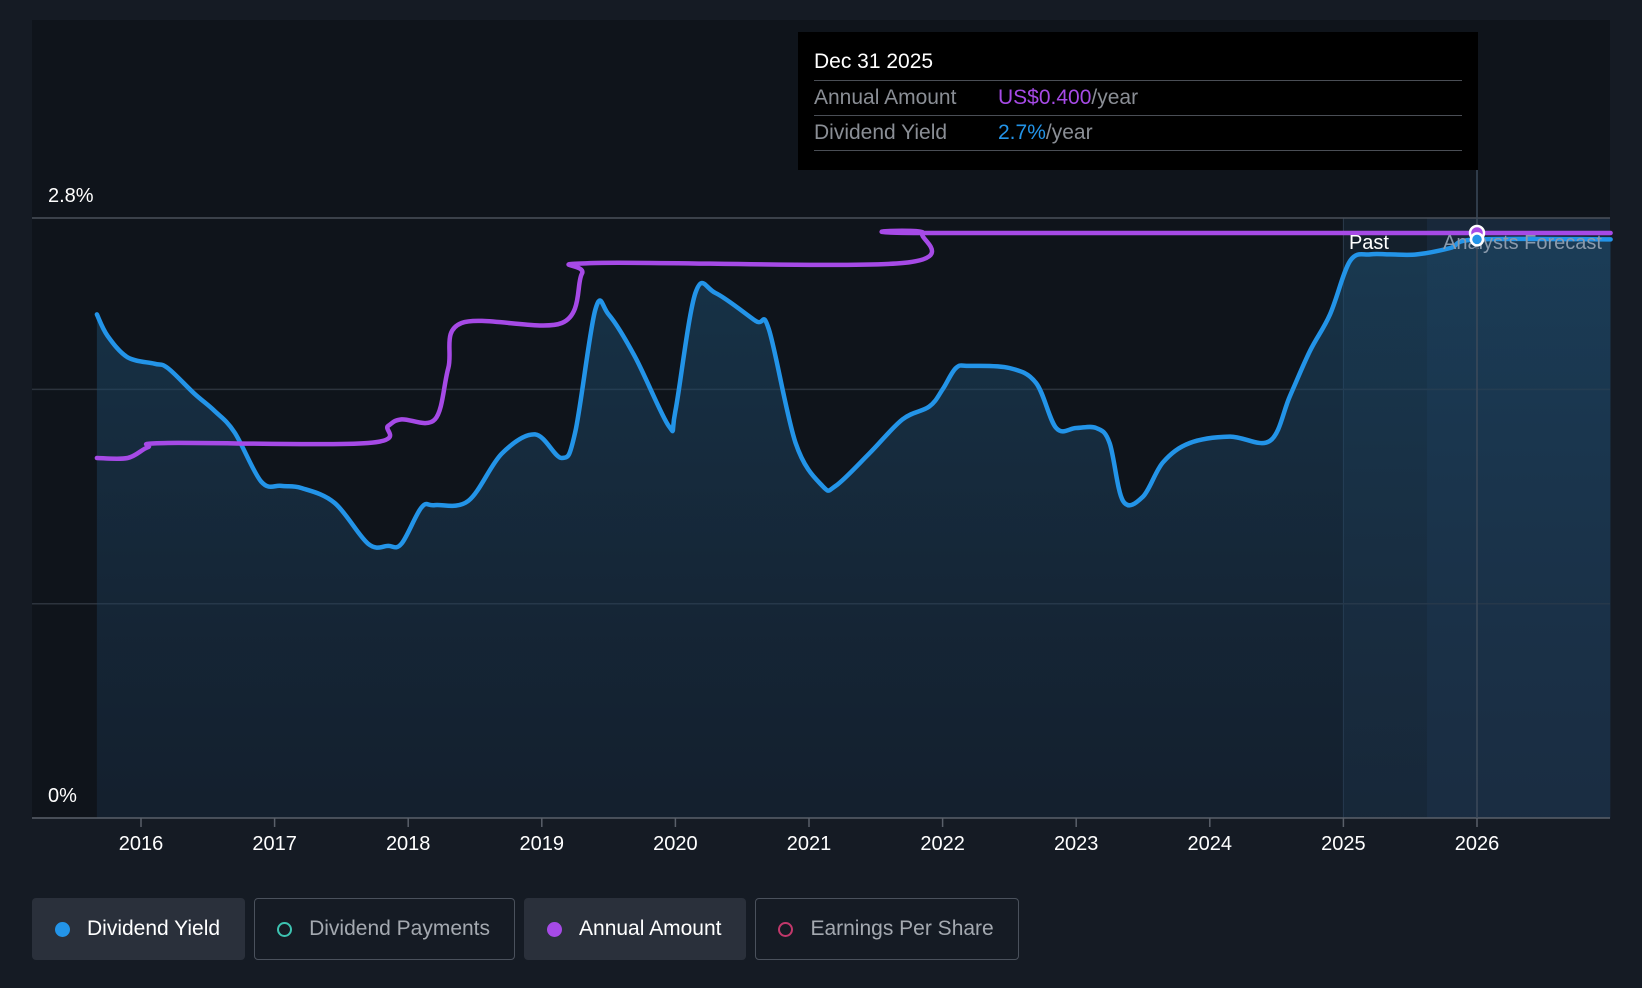  Describe the element at coordinates (1343, 844) in the screenshot. I see `x-tick-label: 2025` at that location.